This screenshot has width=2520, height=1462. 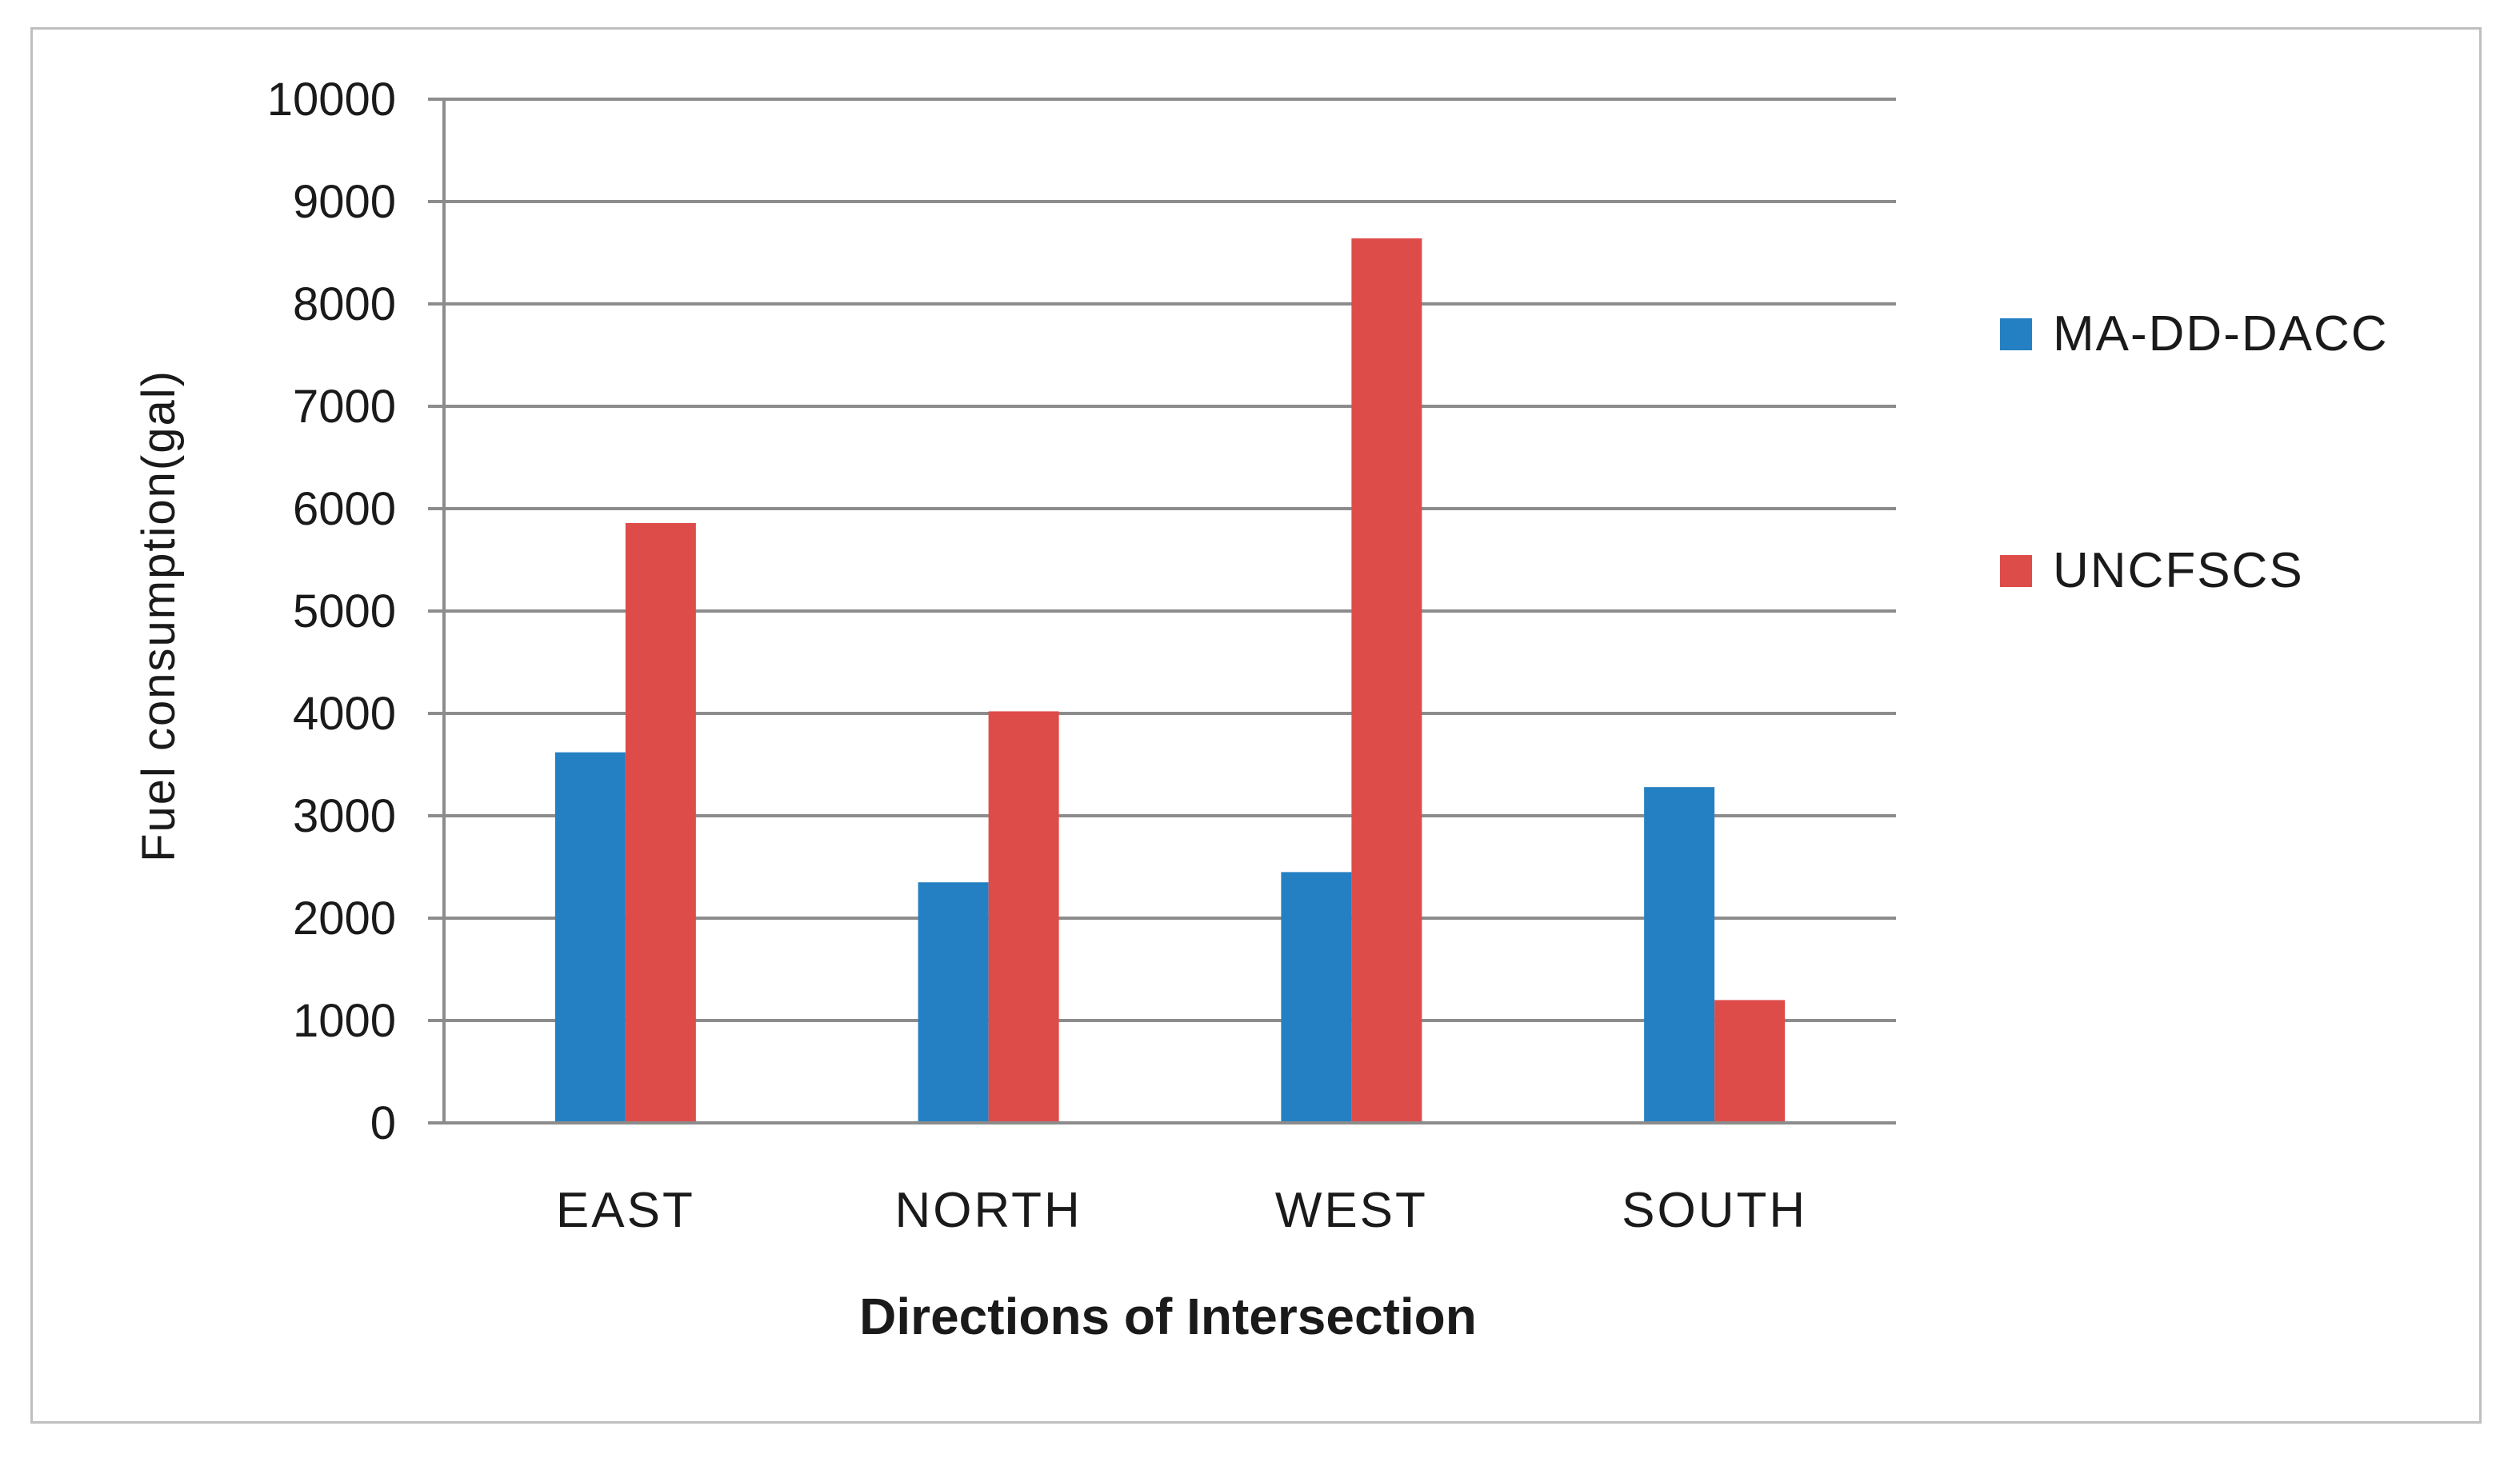 I want to click on bar-uncfscs-north, so click(x=1023, y=917).